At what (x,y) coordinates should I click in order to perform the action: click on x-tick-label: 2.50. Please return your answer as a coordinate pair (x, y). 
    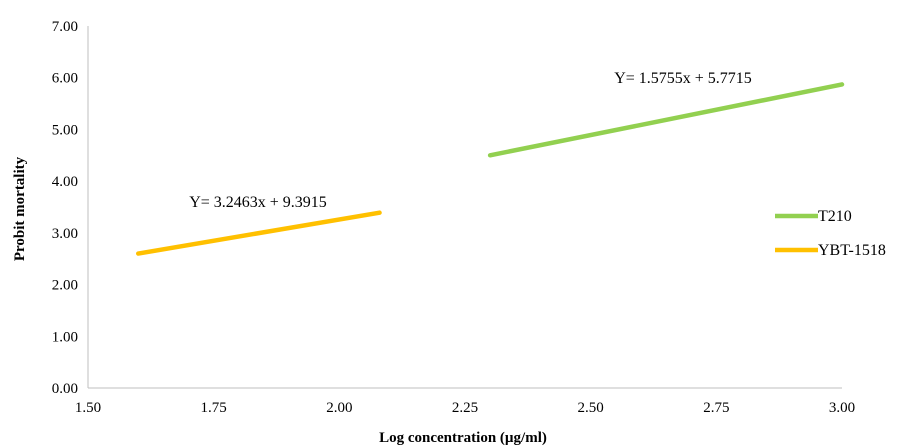
    Looking at the image, I should click on (591, 408).